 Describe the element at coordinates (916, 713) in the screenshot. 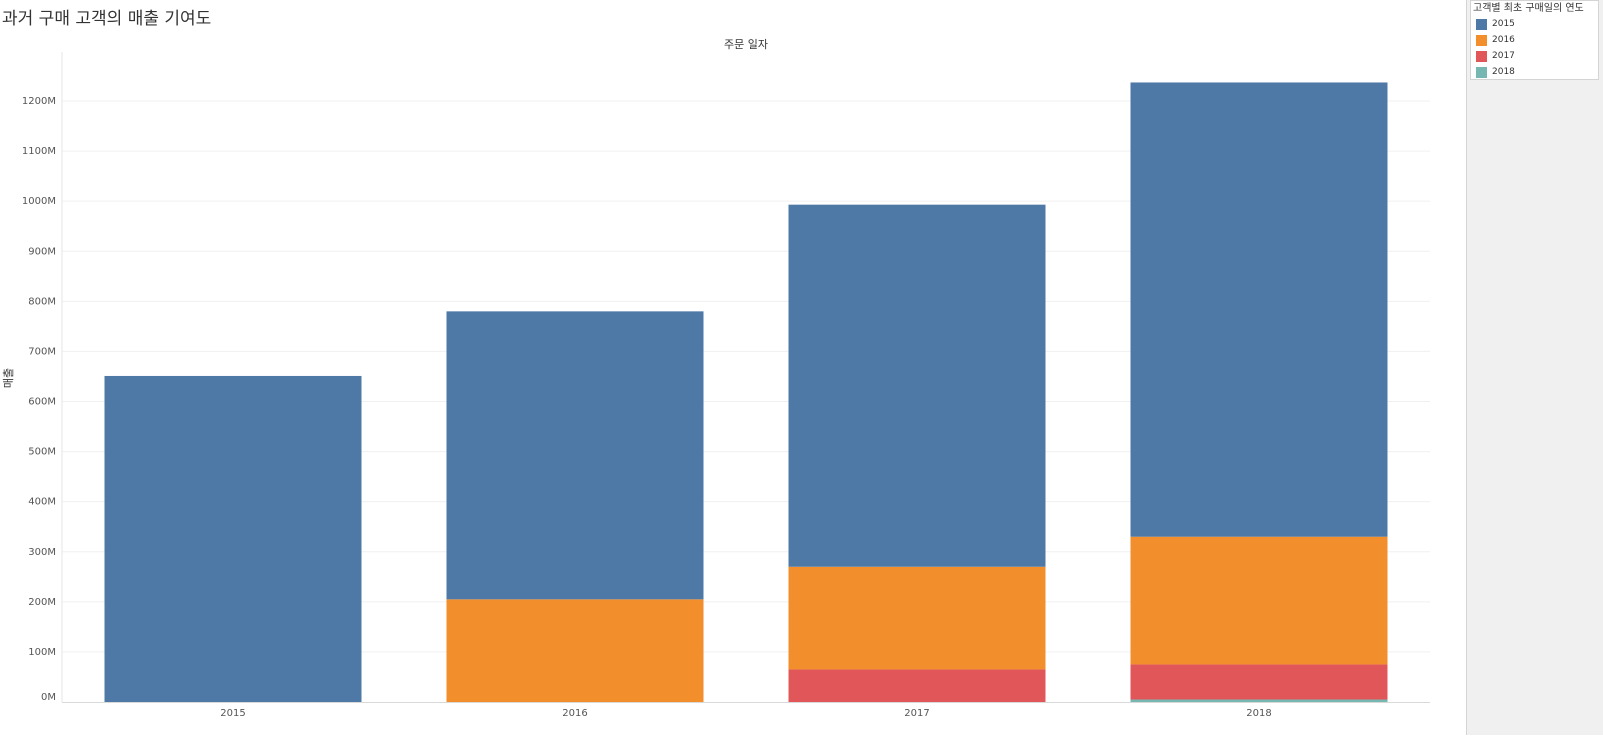

I see `x-tick-label: 2017` at that location.